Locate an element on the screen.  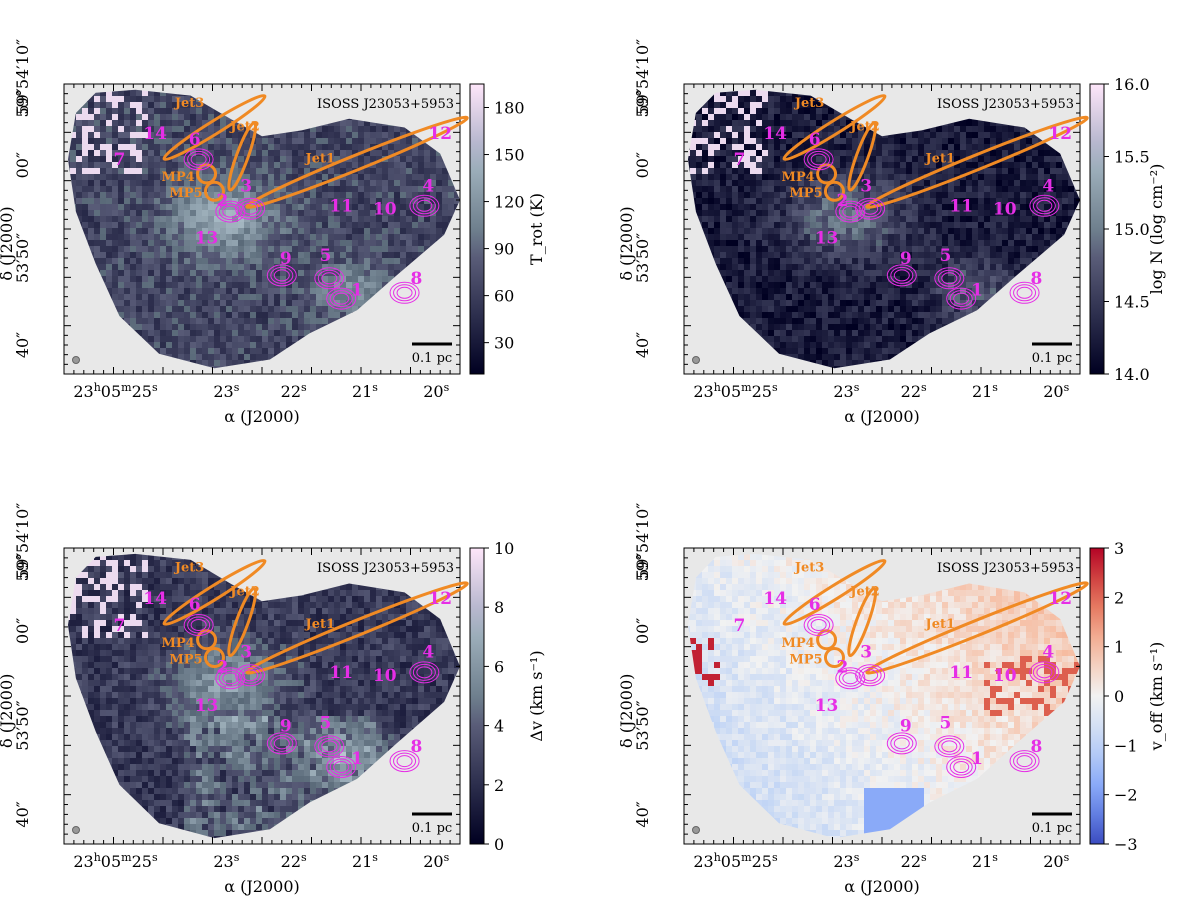
core-label-5: 5 is located at coordinates (945, 724).